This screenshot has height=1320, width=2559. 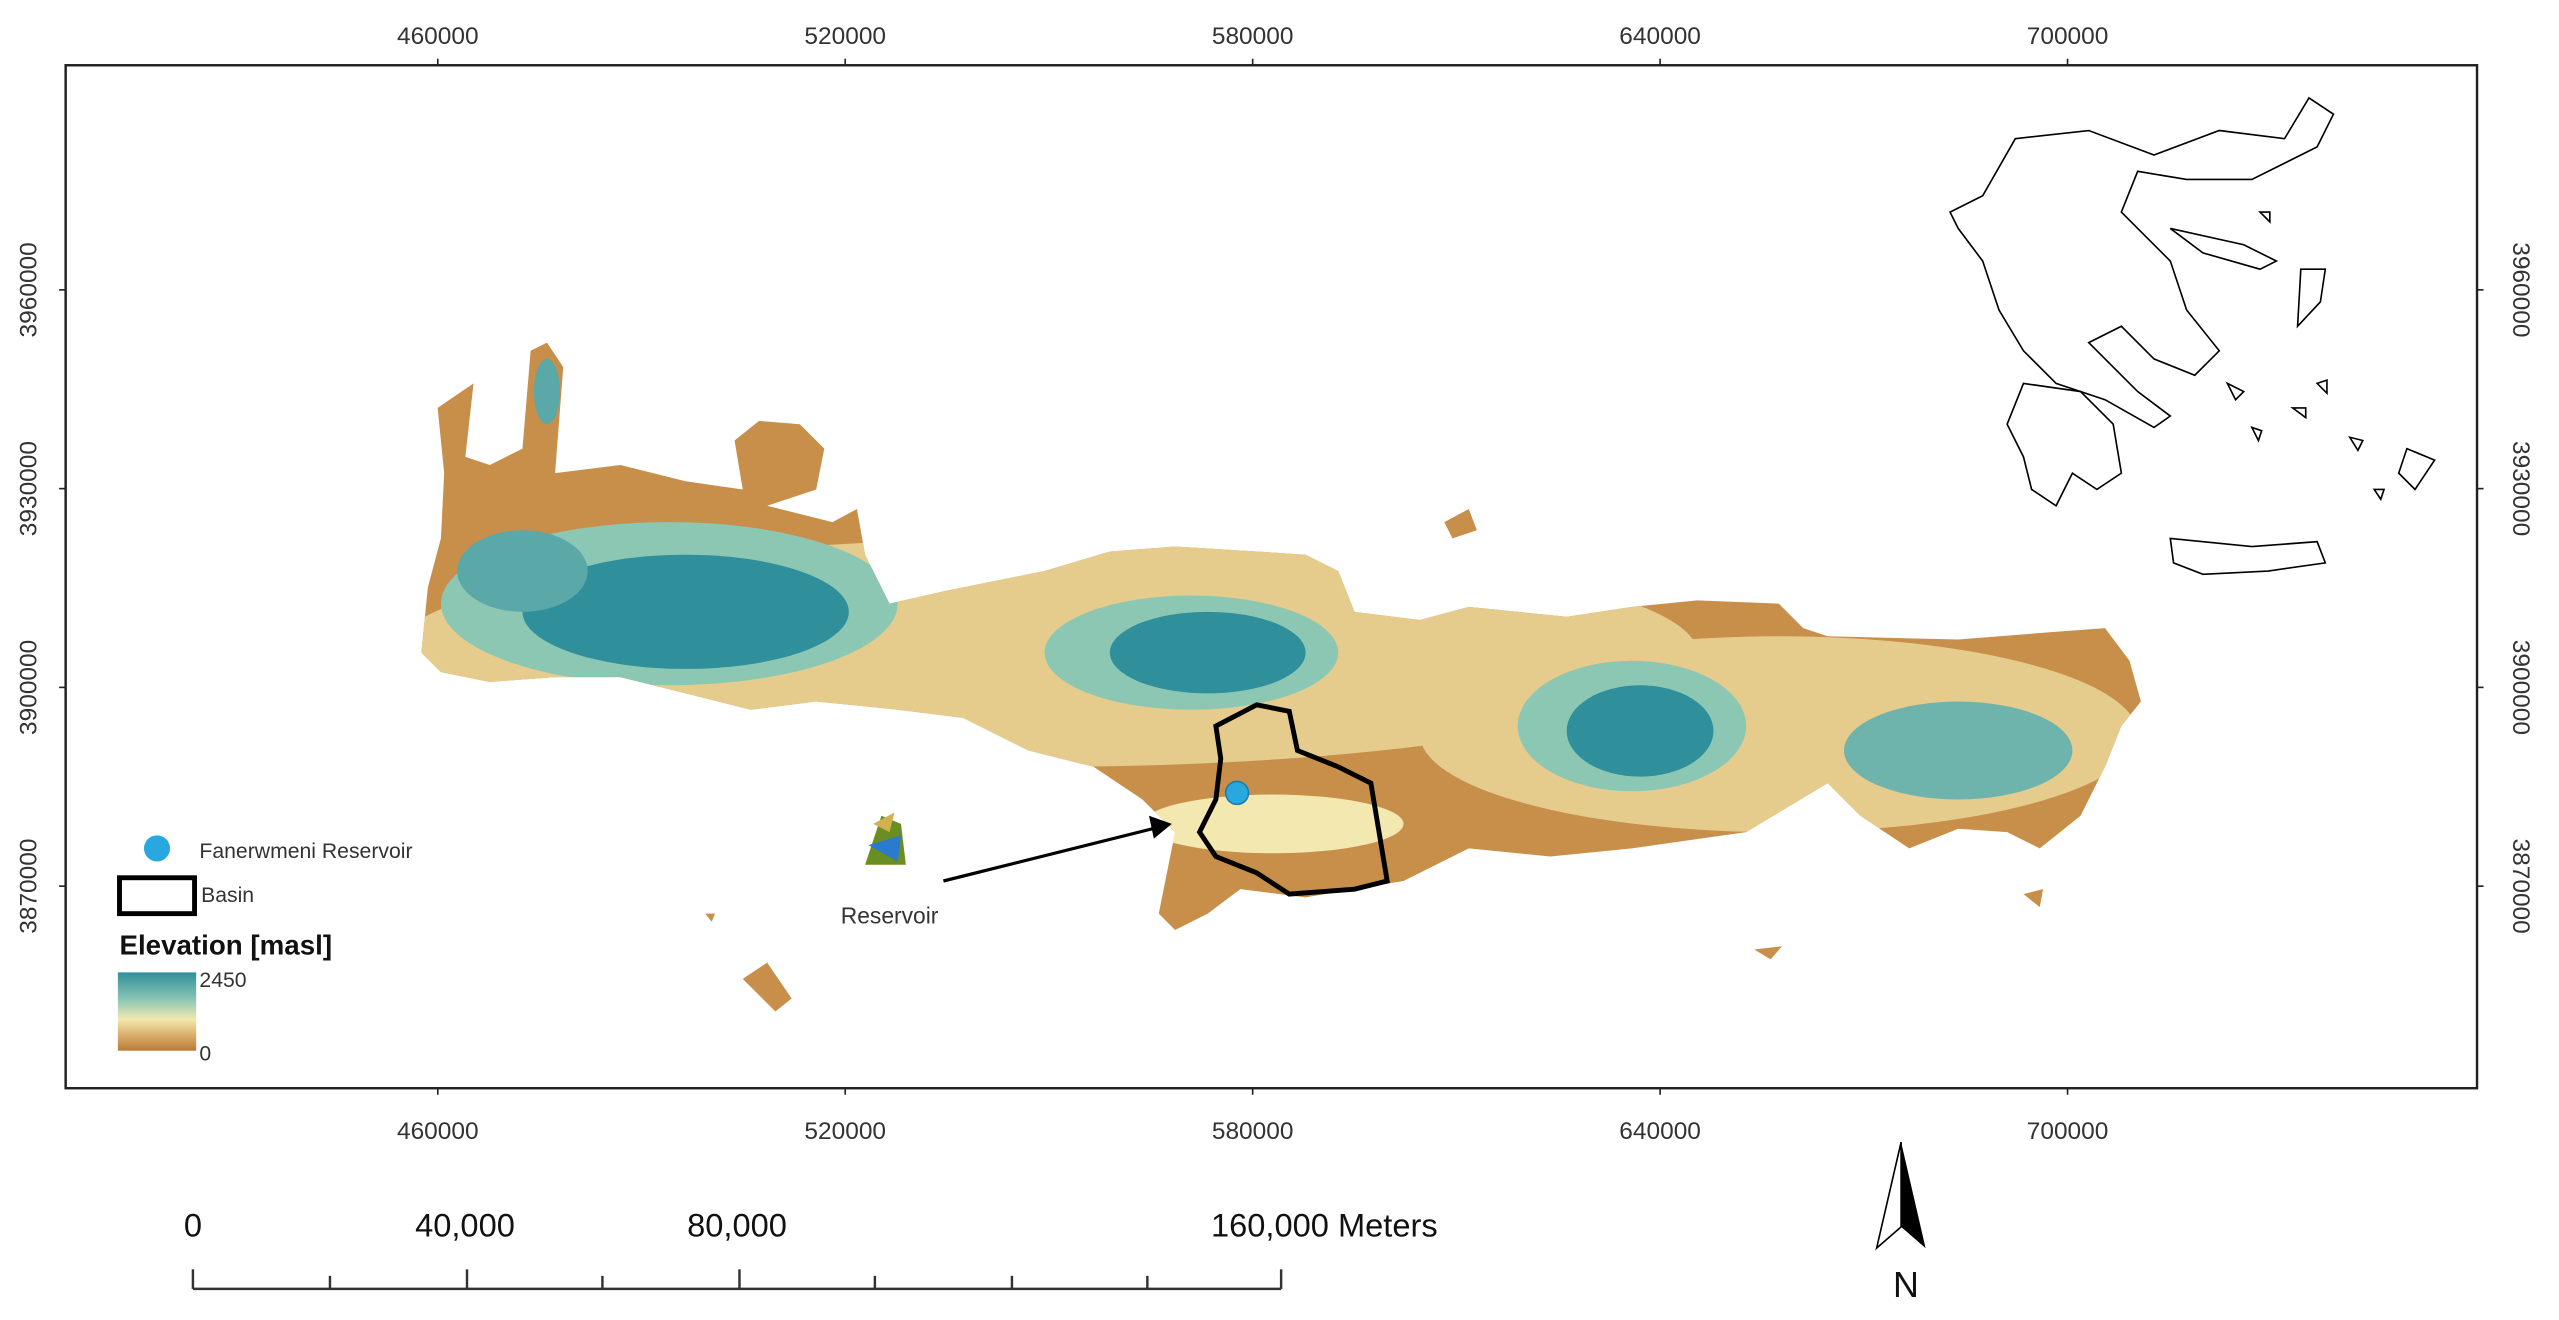 I want to click on greece-inset, so click(x=2192, y=336).